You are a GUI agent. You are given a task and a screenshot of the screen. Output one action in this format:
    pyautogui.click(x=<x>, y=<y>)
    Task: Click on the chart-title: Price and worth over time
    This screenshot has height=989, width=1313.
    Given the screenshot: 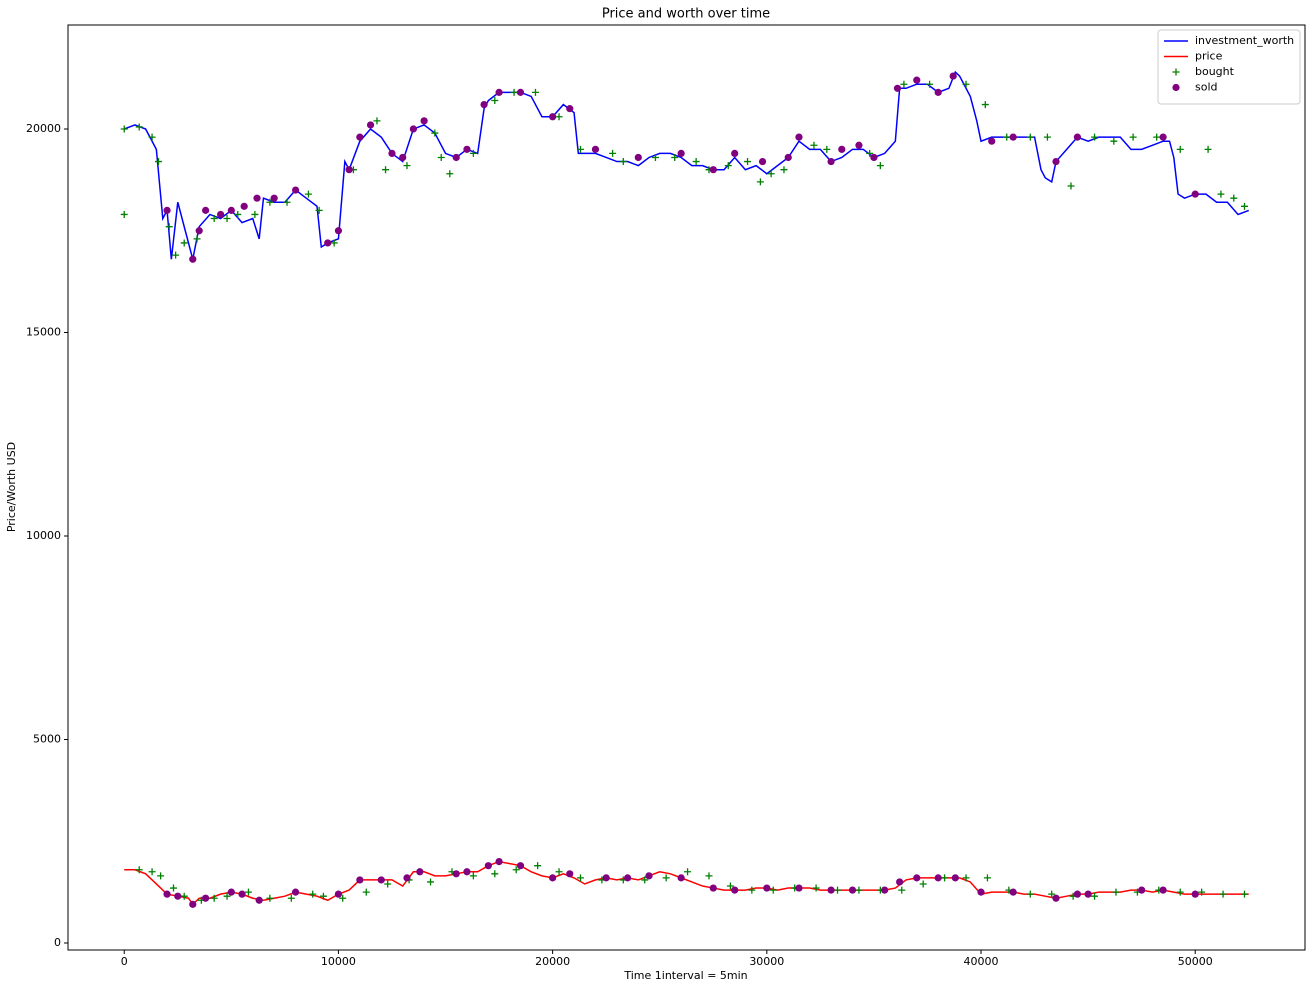 What is the action you would take?
    pyautogui.click(x=686, y=14)
    